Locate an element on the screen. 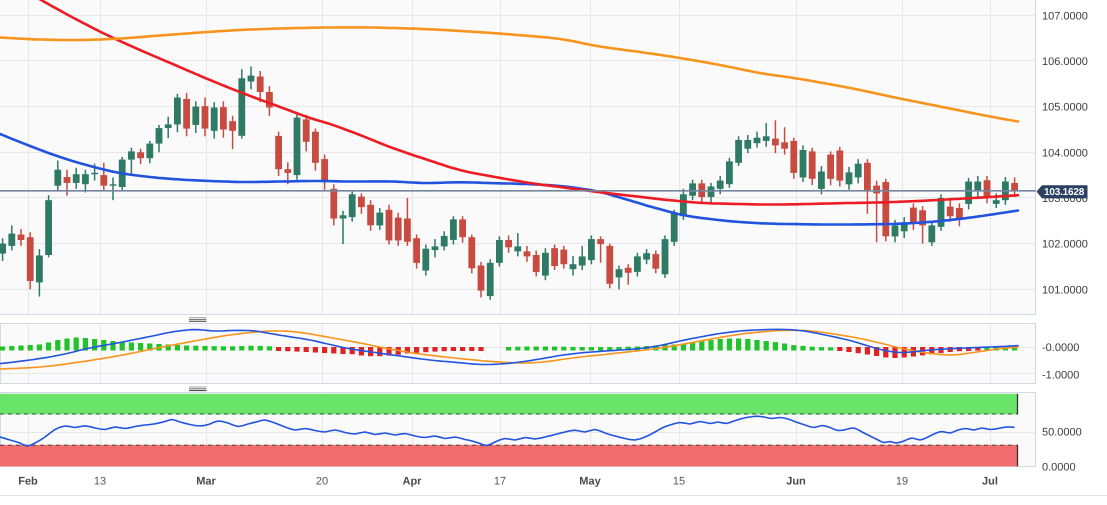 The height and width of the screenshot is (505, 1107). svg-text: -0.0000 is located at coordinates (1060, 348).